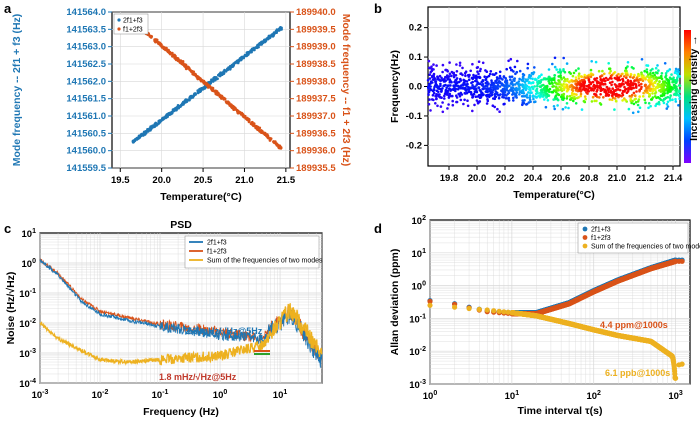 The height and width of the screenshot is (435, 700). Describe the element at coordinates (554, 195) in the screenshot. I see `x-axis-title-b: Temperature(°C)` at that location.